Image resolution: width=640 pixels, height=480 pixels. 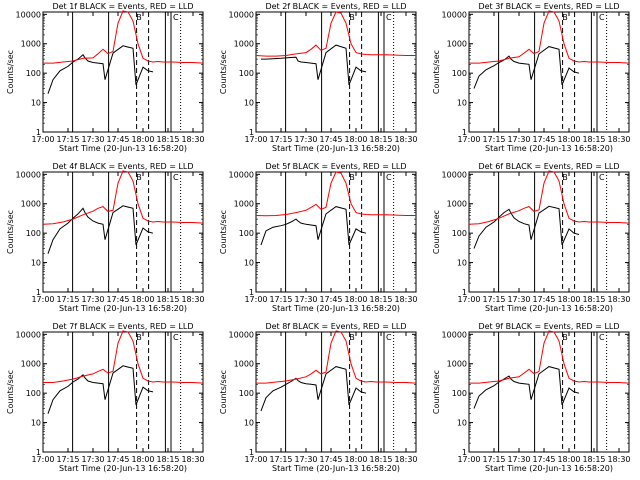 What do you see at coordinates (335, 166) in the screenshot?
I see `plot-title: Det 5f BLACK = Events, RED = LLD` at bounding box center [335, 166].